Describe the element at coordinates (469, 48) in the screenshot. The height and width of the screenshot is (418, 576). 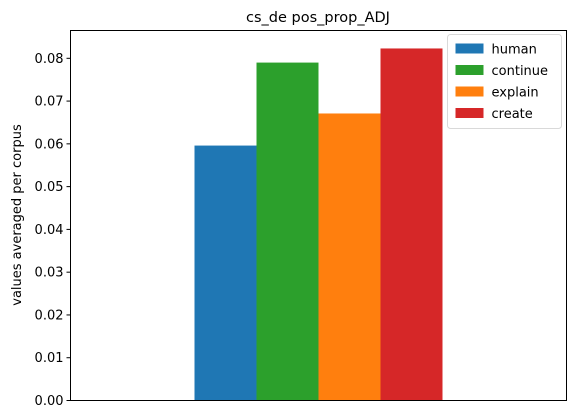
I see `legend-swatch-human` at that location.